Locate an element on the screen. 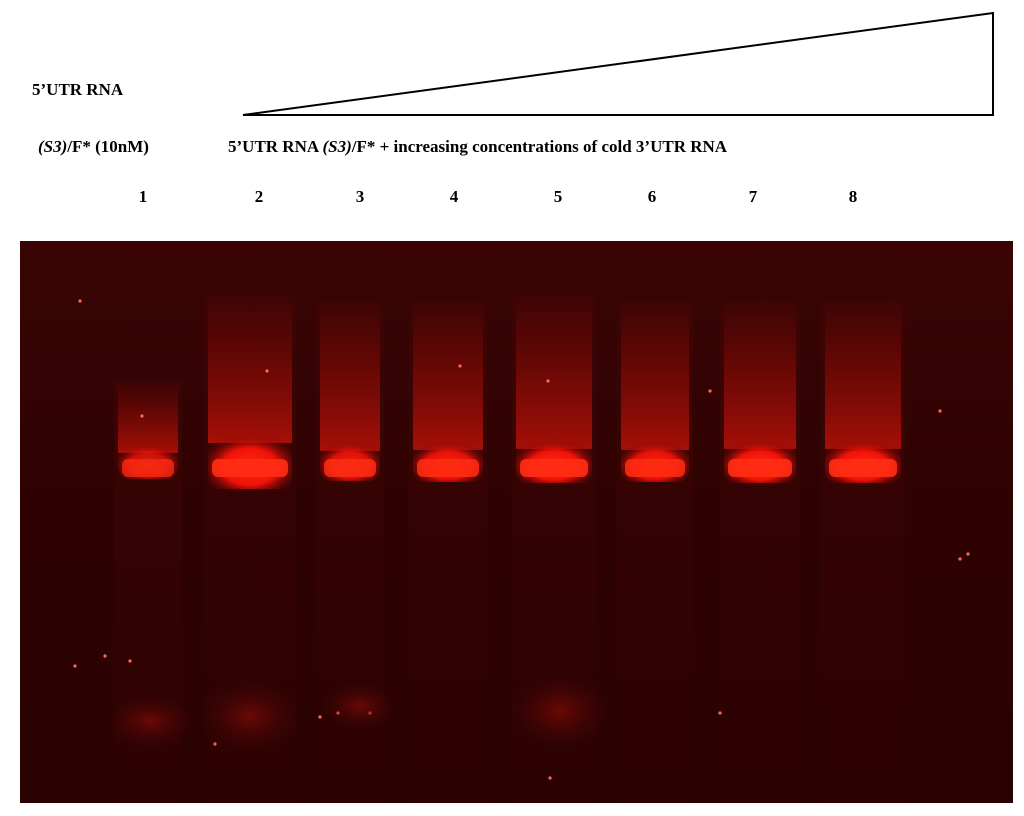 This screenshot has width=1024, height=816. lane-number: 4 is located at coordinates (454, 196).